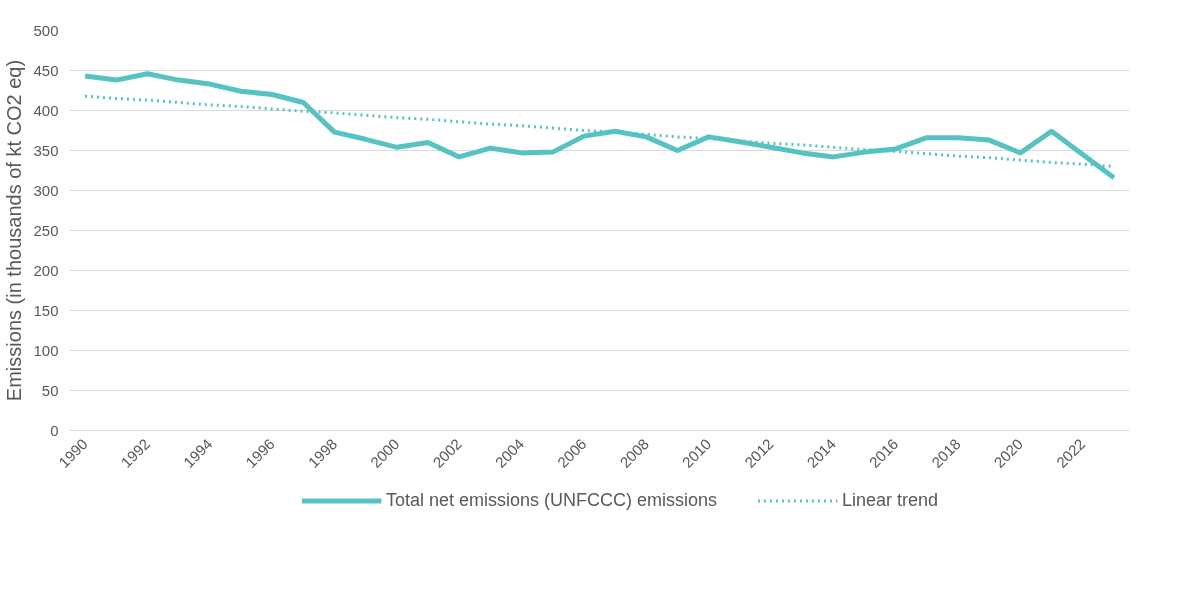 This screenshot has height=594, width=1200. Describe the element at coordinates (46, 270) in the screenshot. I see `y-tick-label: 200` at that location.